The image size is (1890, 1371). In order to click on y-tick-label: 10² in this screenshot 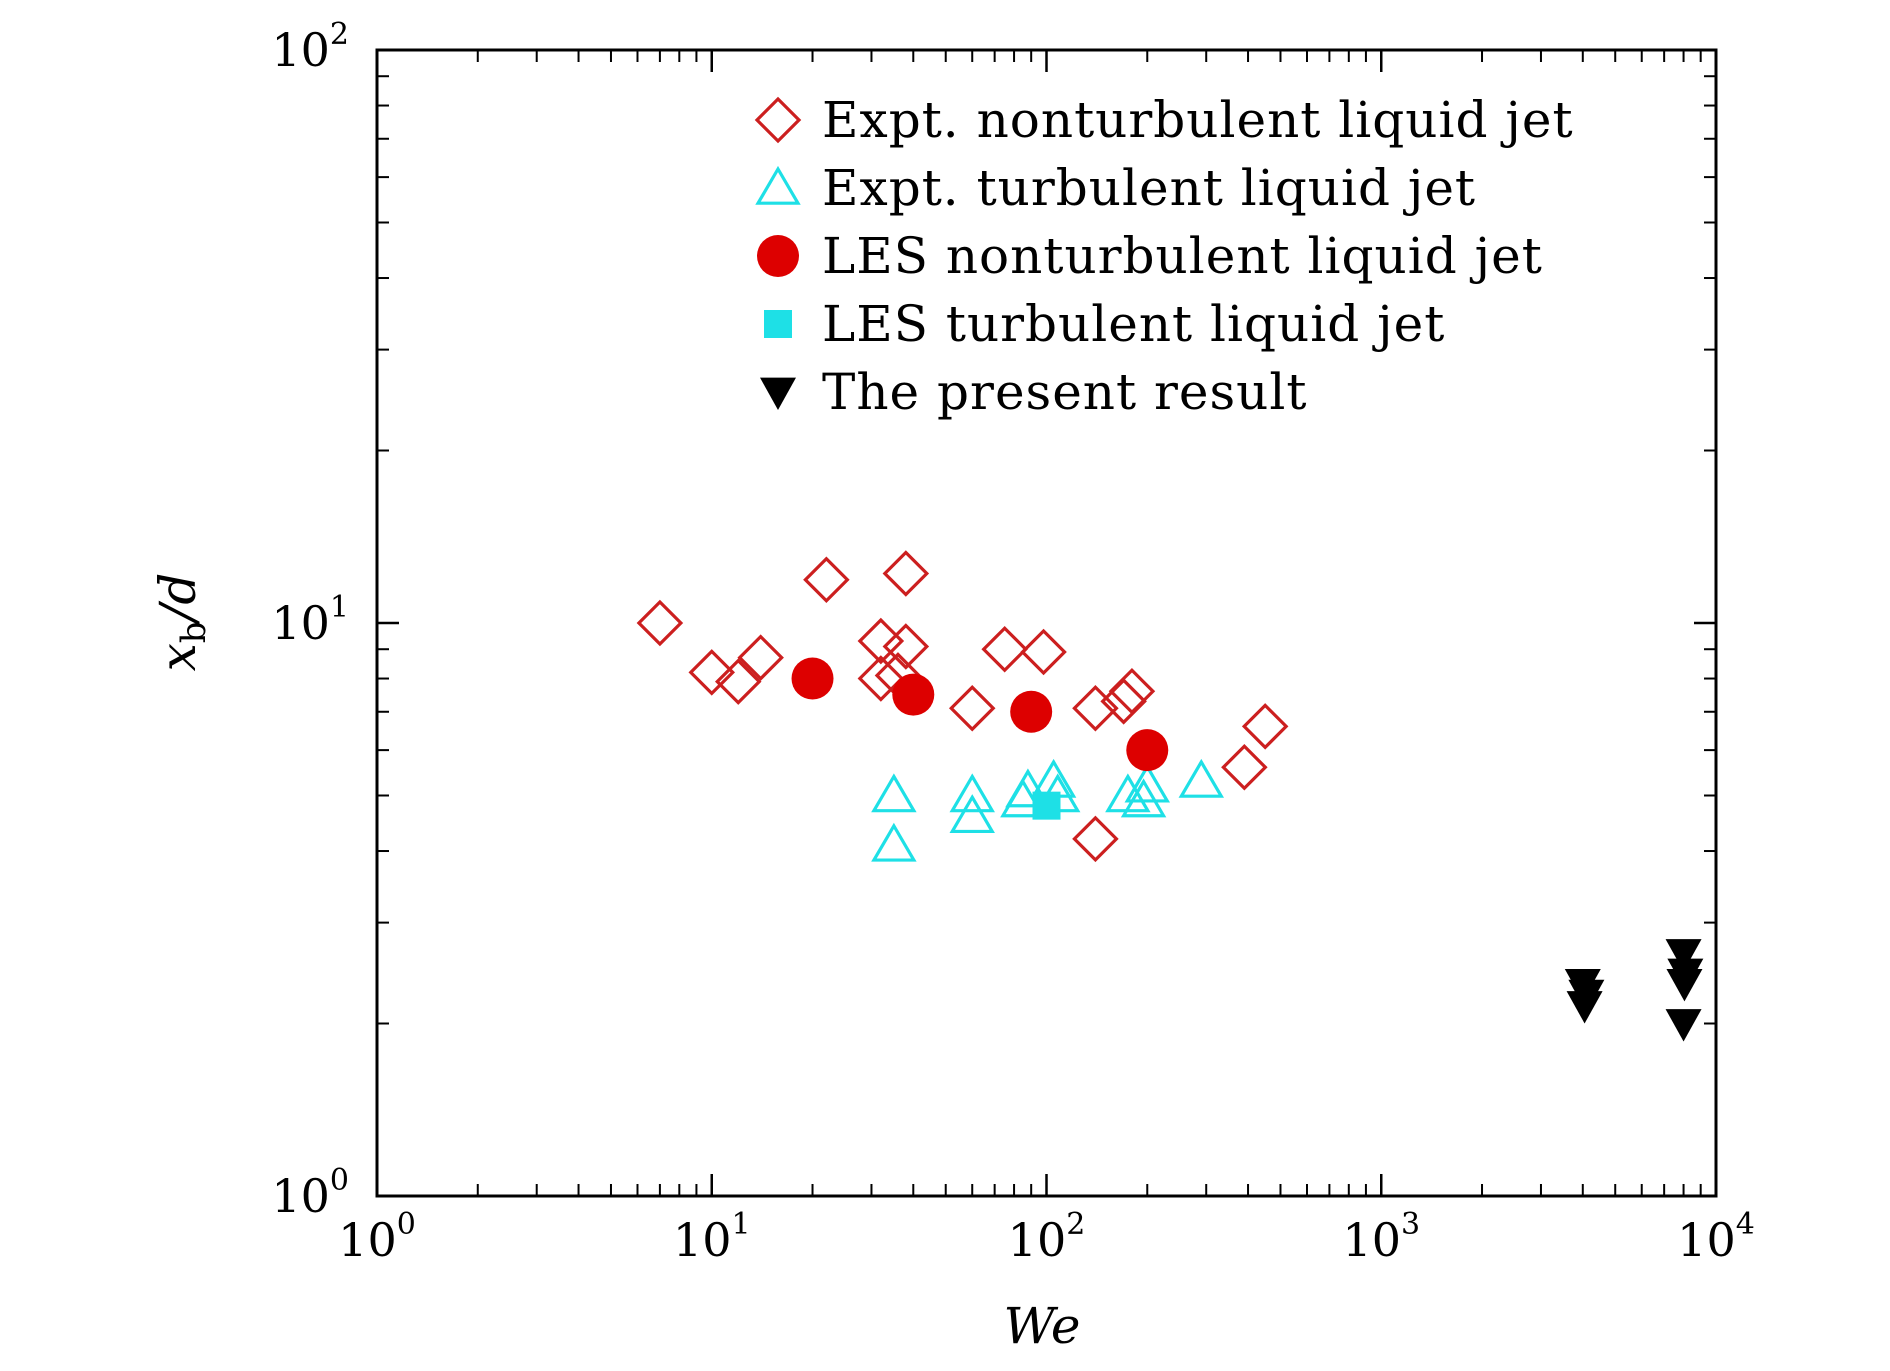, I will do `click(310, 47)`.